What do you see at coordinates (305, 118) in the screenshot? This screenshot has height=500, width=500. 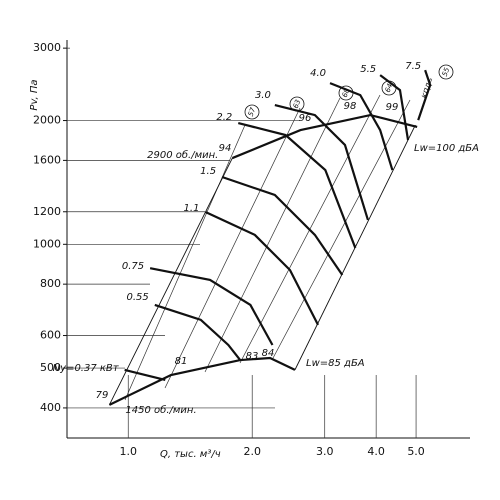 I see `efficiency-label: 96` at bounding box center [305, 118].